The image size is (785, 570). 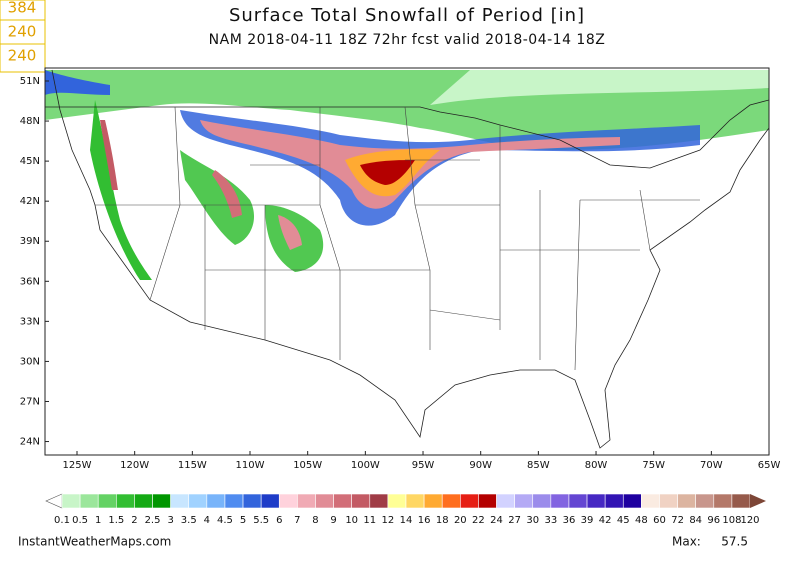 What do you see at coordinates (80, 520) in the screenshot?
I see `colorbar-label: 0.5` at bounding box center [80, 520].